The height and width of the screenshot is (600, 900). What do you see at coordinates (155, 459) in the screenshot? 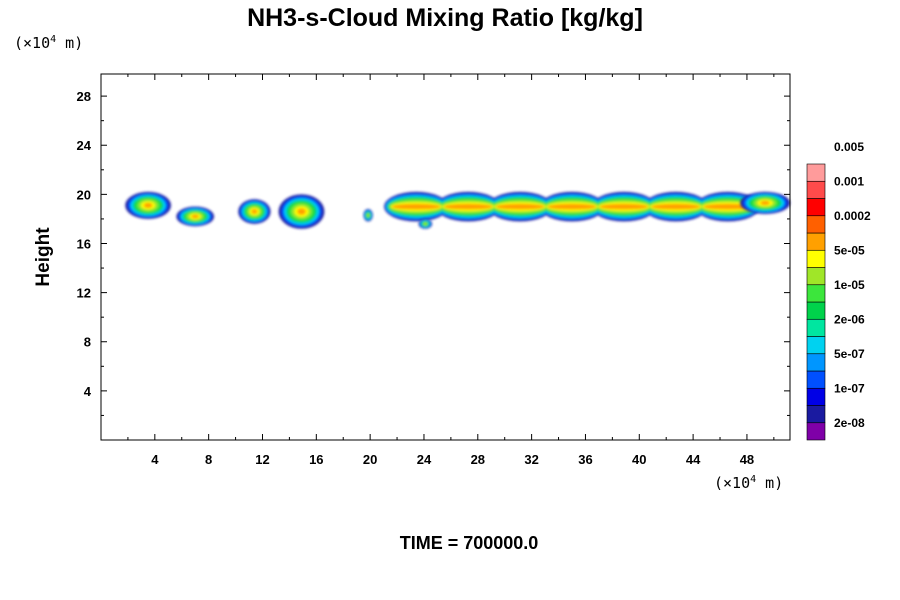
I see `x-tick-label: 4` at bounding box center [155, 459].